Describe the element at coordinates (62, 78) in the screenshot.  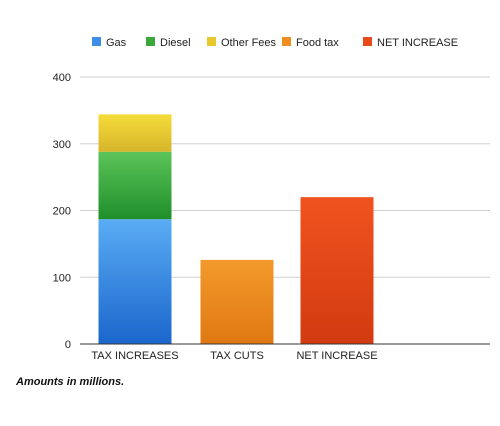
I see `y-tick-label-4: 400` at that location.